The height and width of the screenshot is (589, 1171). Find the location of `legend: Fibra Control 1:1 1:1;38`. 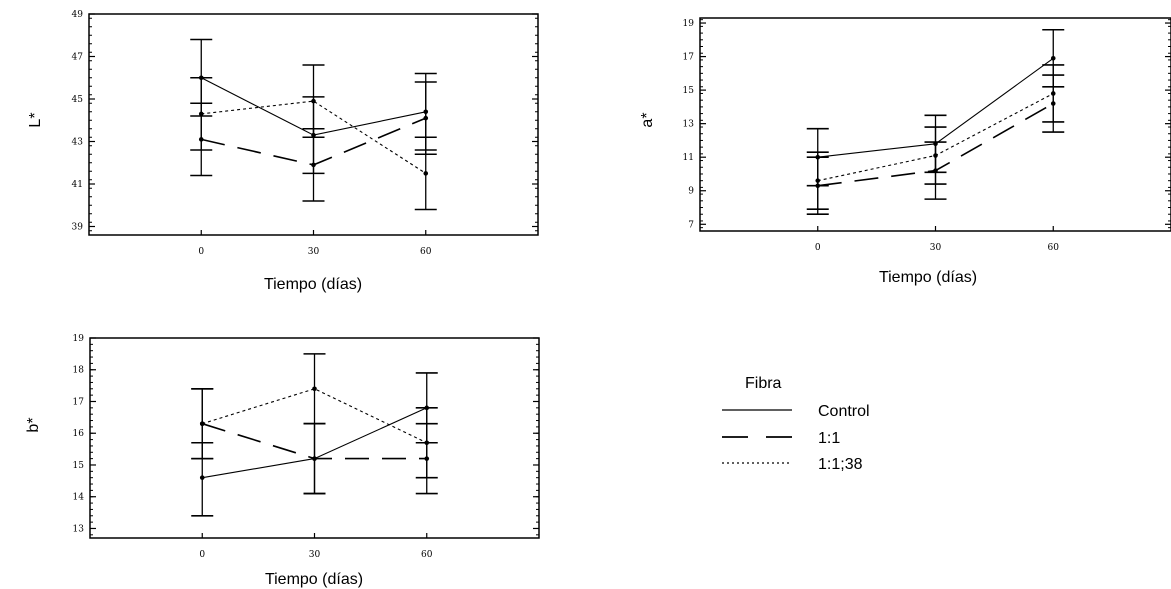

legend: Fibra Control 1:1 1:1;38 is located at coordinates (796, 424).